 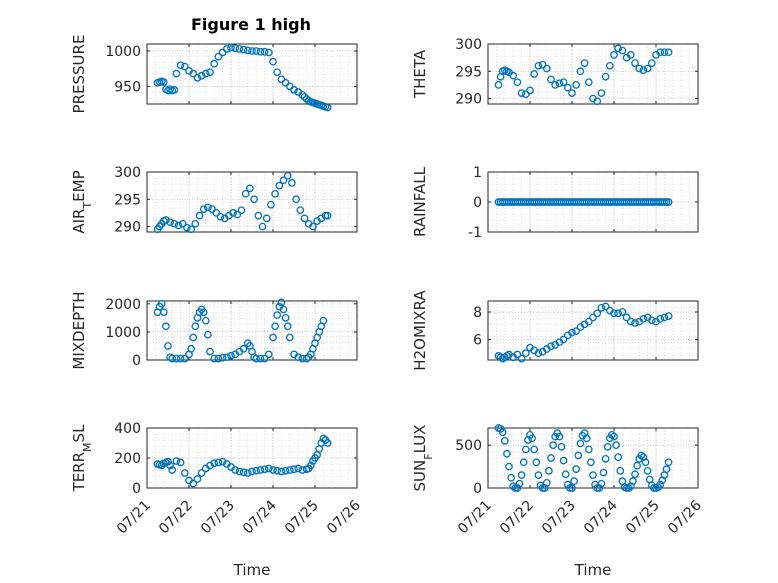 I want to click on y-tick-label: 6, so click(x=477, y=340).